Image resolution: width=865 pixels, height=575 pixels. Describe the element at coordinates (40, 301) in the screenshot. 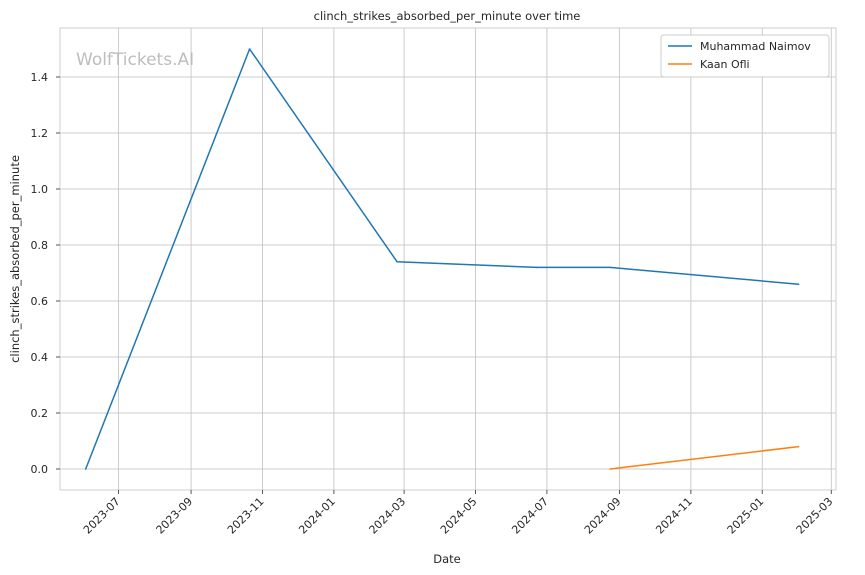

I see `y-tick-label: 0.6` at that location.